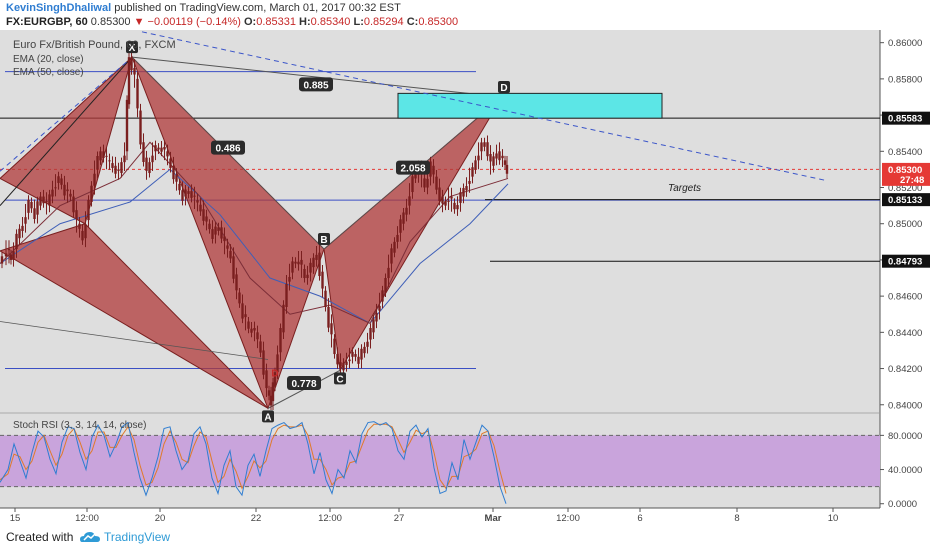  I want to click on time-axis-background, so click(440, 516).